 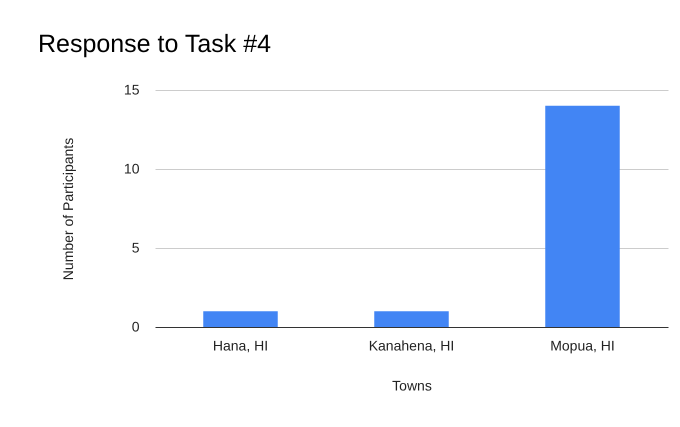 I want to click on x-tick-label: Mopua, HI, so click(x=582, y=346).